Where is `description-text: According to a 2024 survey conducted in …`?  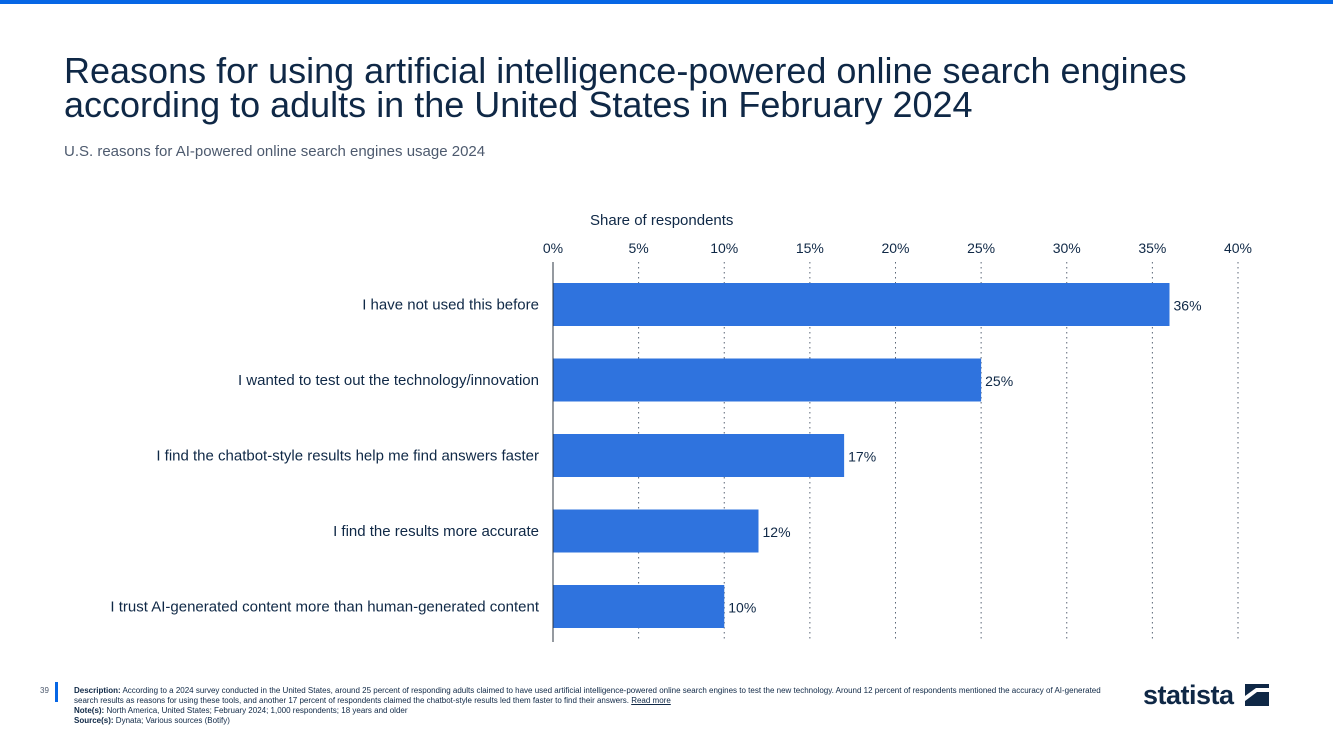
description-text: According to a 2024 survey conducted in … is located at coordinates (587, 695).